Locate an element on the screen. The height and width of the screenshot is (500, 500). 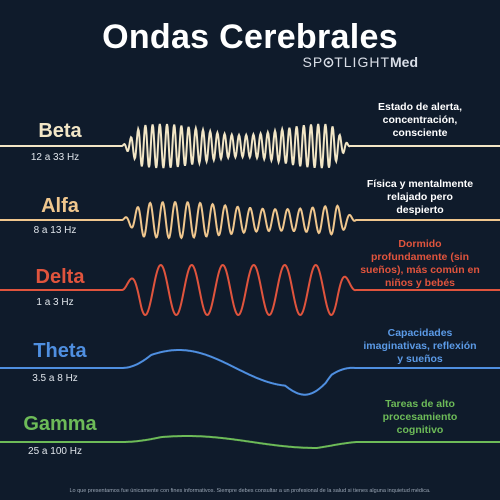
description-line: despierto is located at coordinates (420, 210).